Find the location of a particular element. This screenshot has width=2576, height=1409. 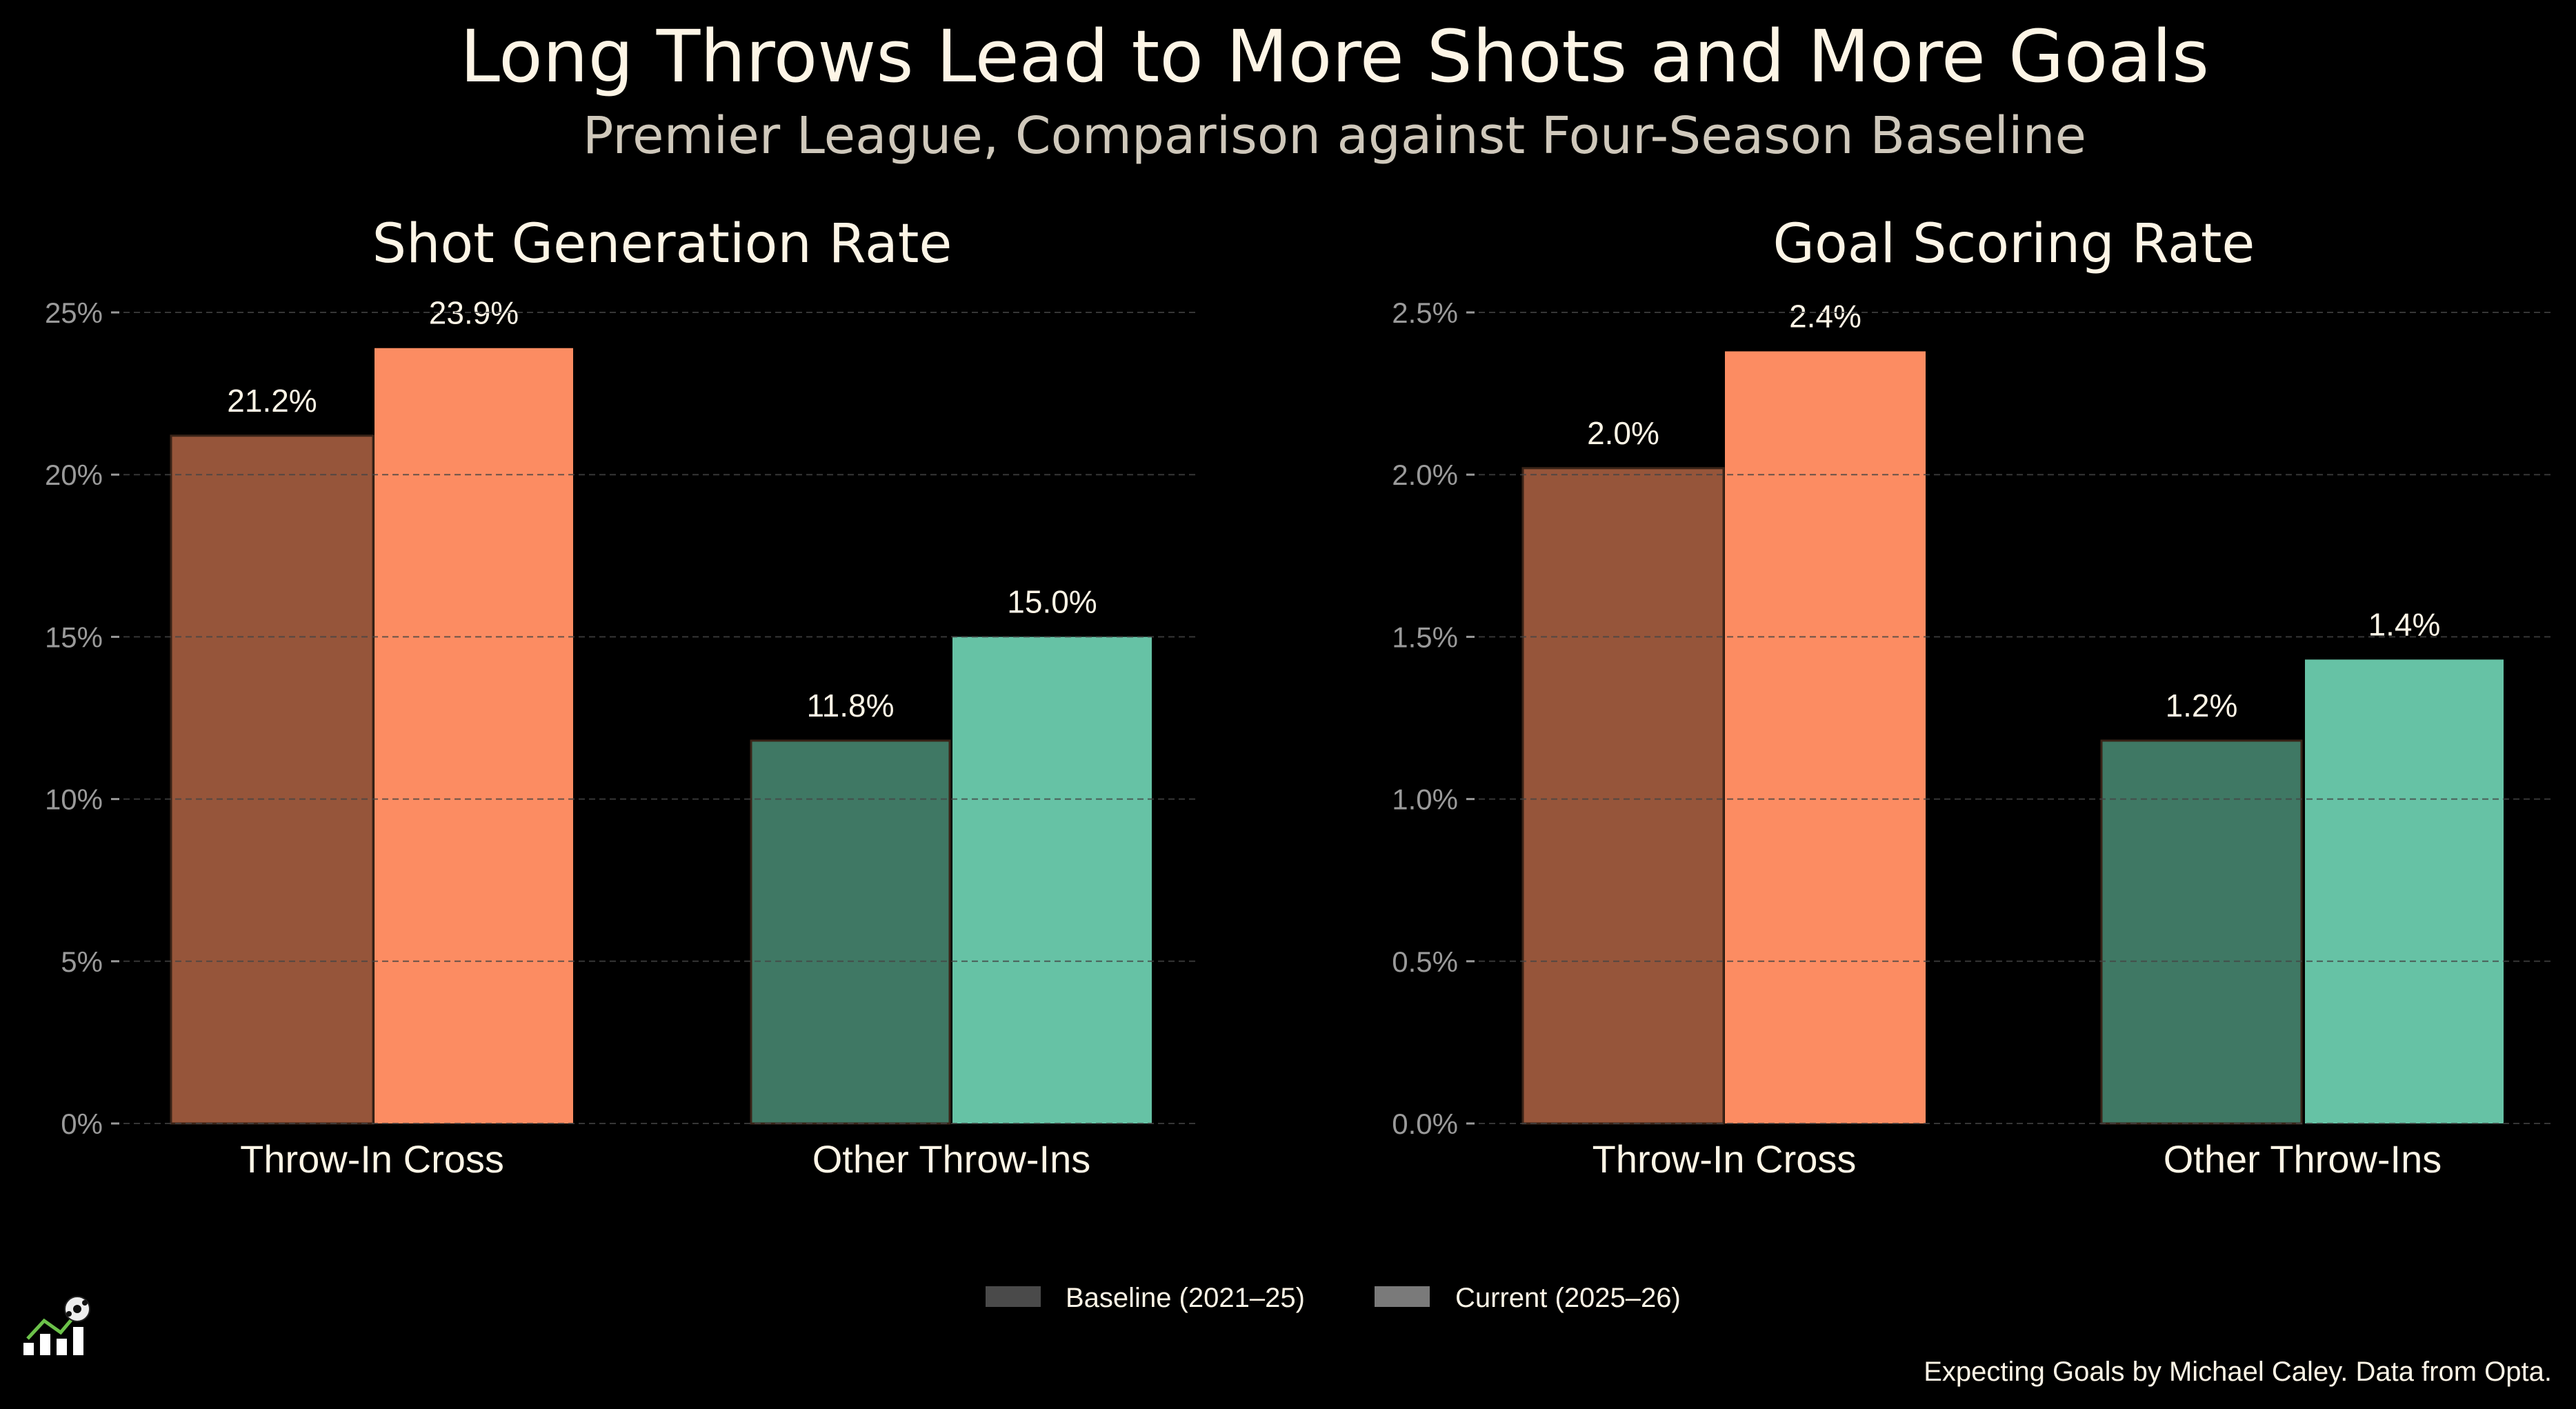

y-tick-label: 15% is located at coordinates (74, 637).